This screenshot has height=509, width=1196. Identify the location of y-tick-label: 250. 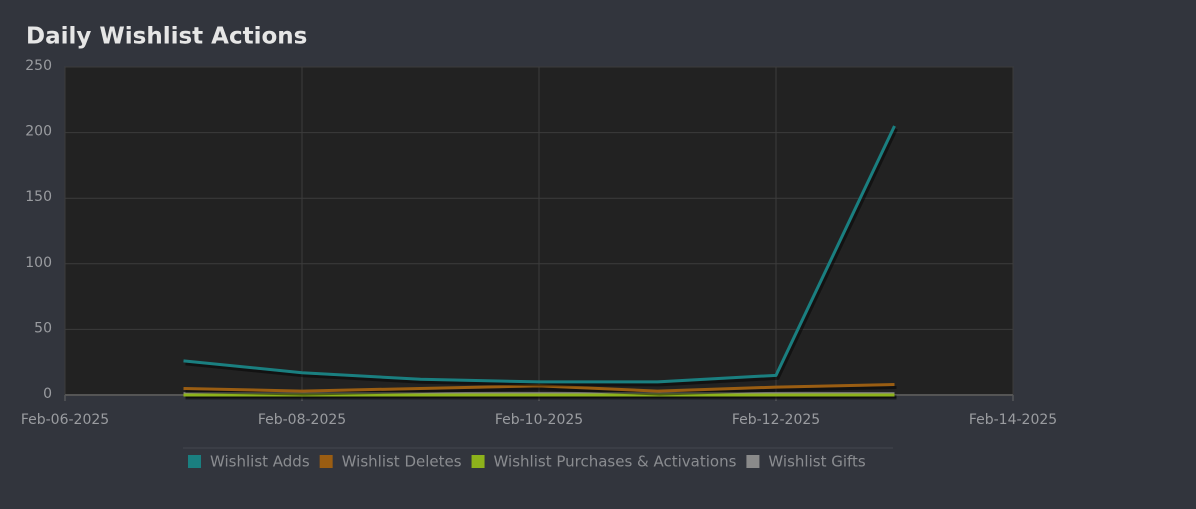
(38, 66).